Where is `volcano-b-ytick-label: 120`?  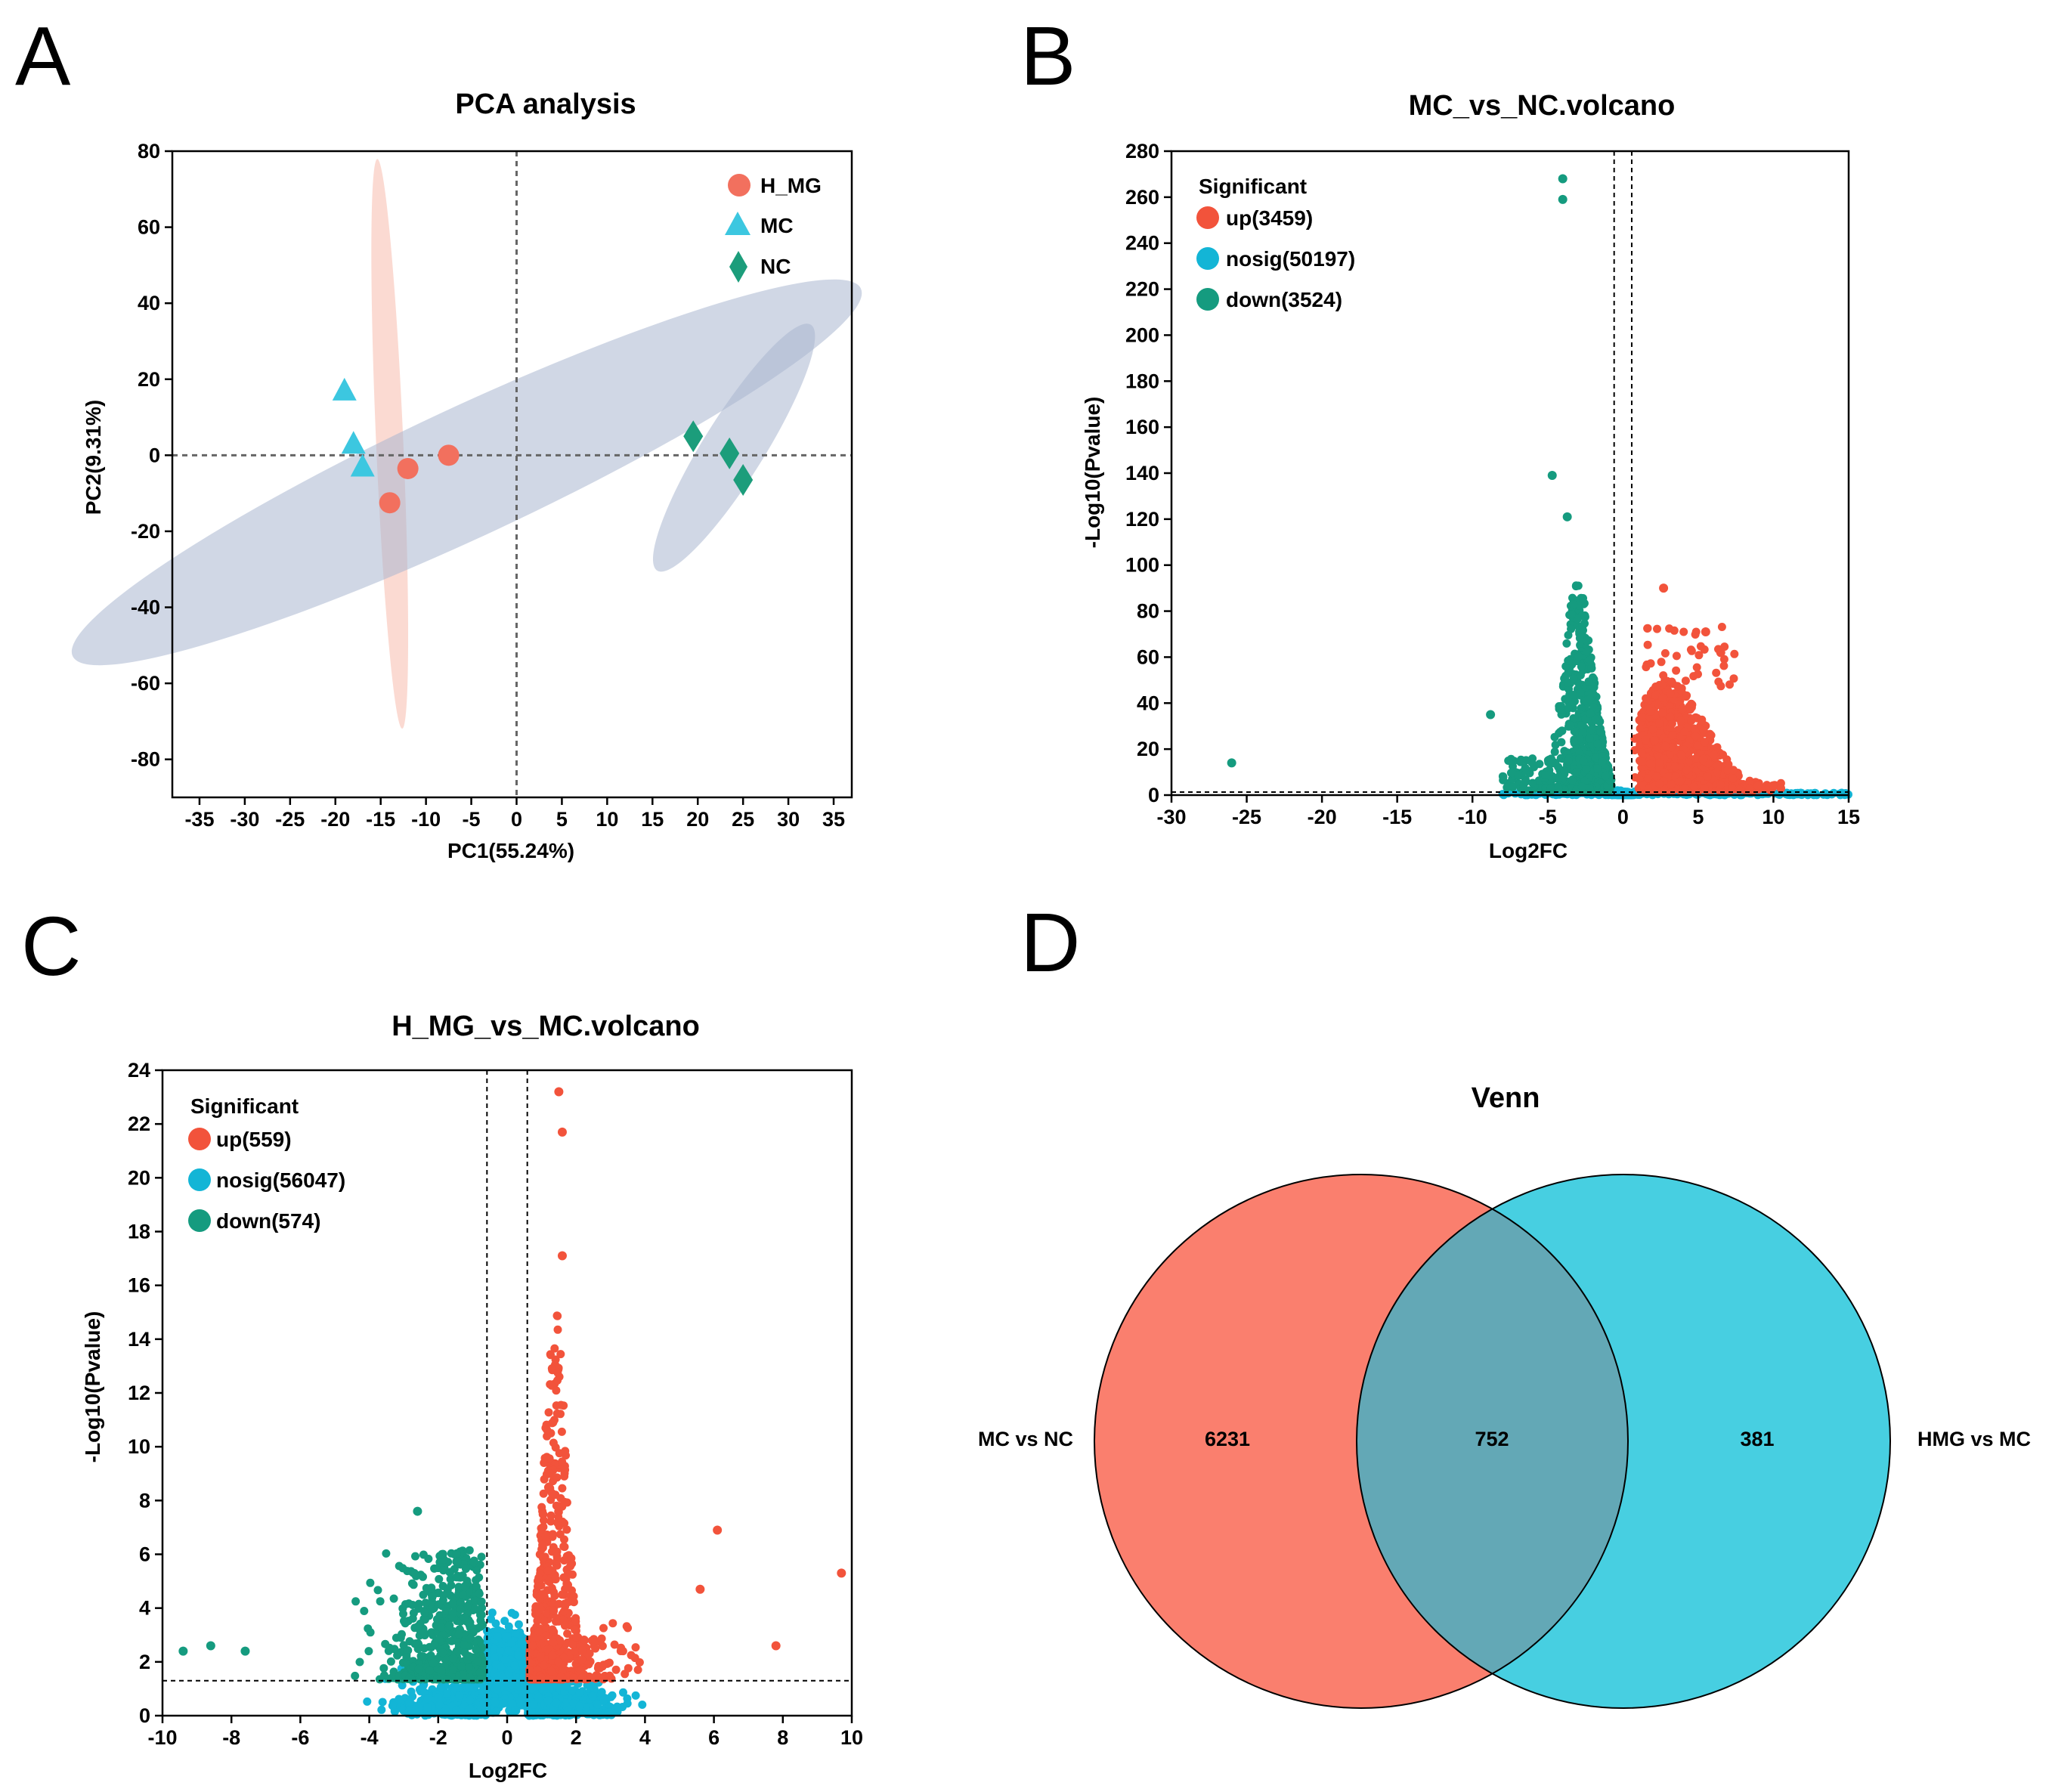
volcano-b-ytick-label: 120 is located at coordinates (1142, 519).